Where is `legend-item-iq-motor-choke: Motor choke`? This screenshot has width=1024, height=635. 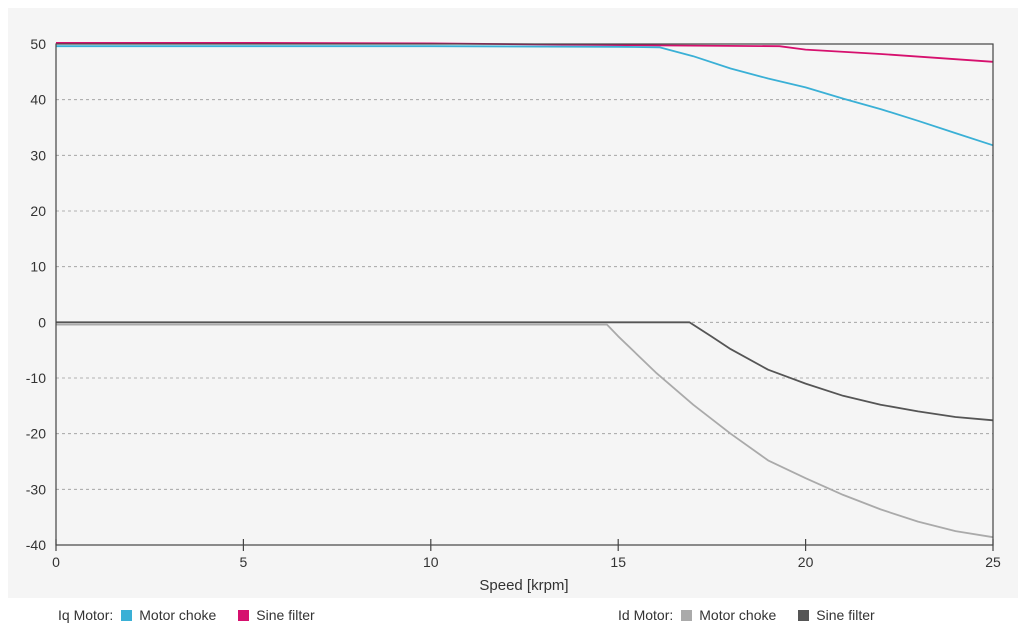
legend-item-iq-motor-choke: Motor choke is located at coordinates (167, 615).